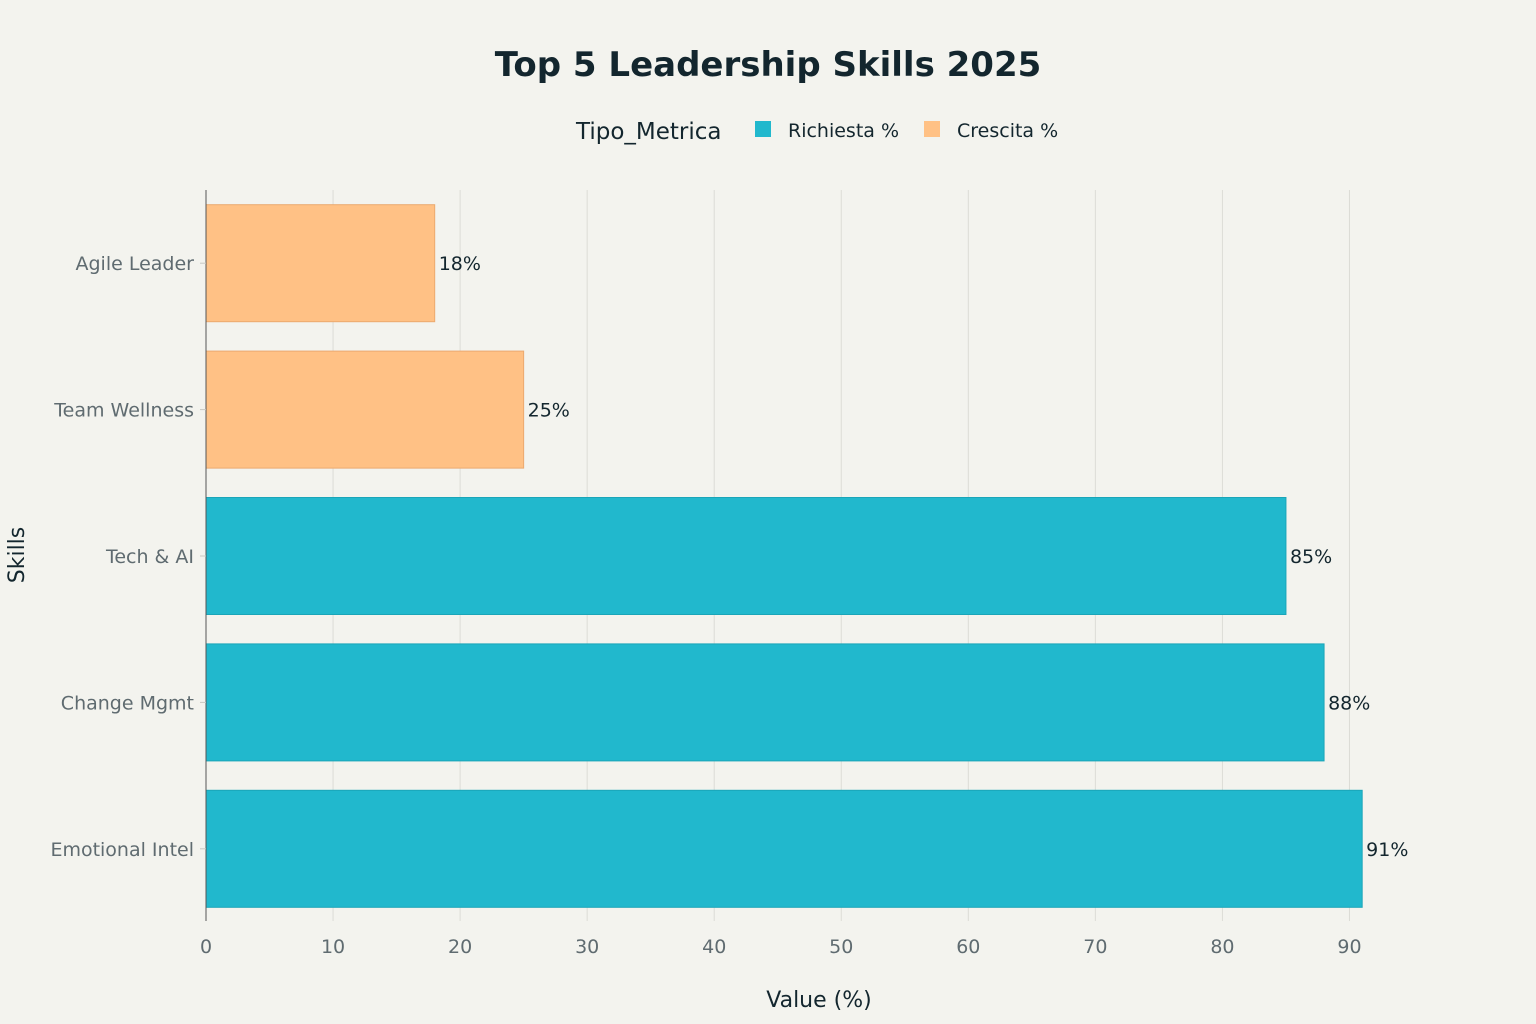 The height and width of the screenshot is (1024, 1536). I want to click on x-tick-label: 70, so click(1095, 947).